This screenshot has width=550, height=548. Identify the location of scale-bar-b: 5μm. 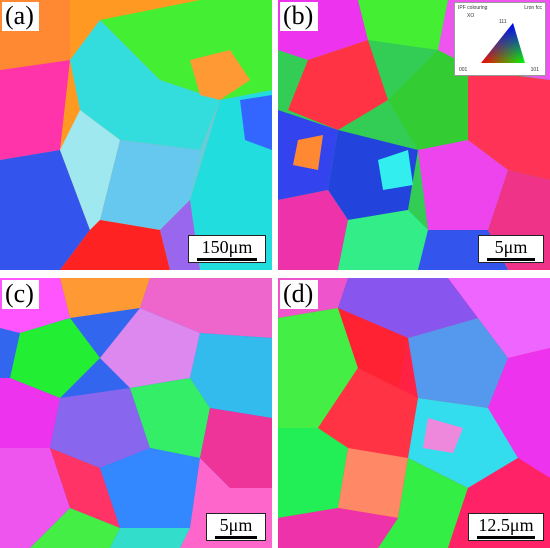
(511, 249).